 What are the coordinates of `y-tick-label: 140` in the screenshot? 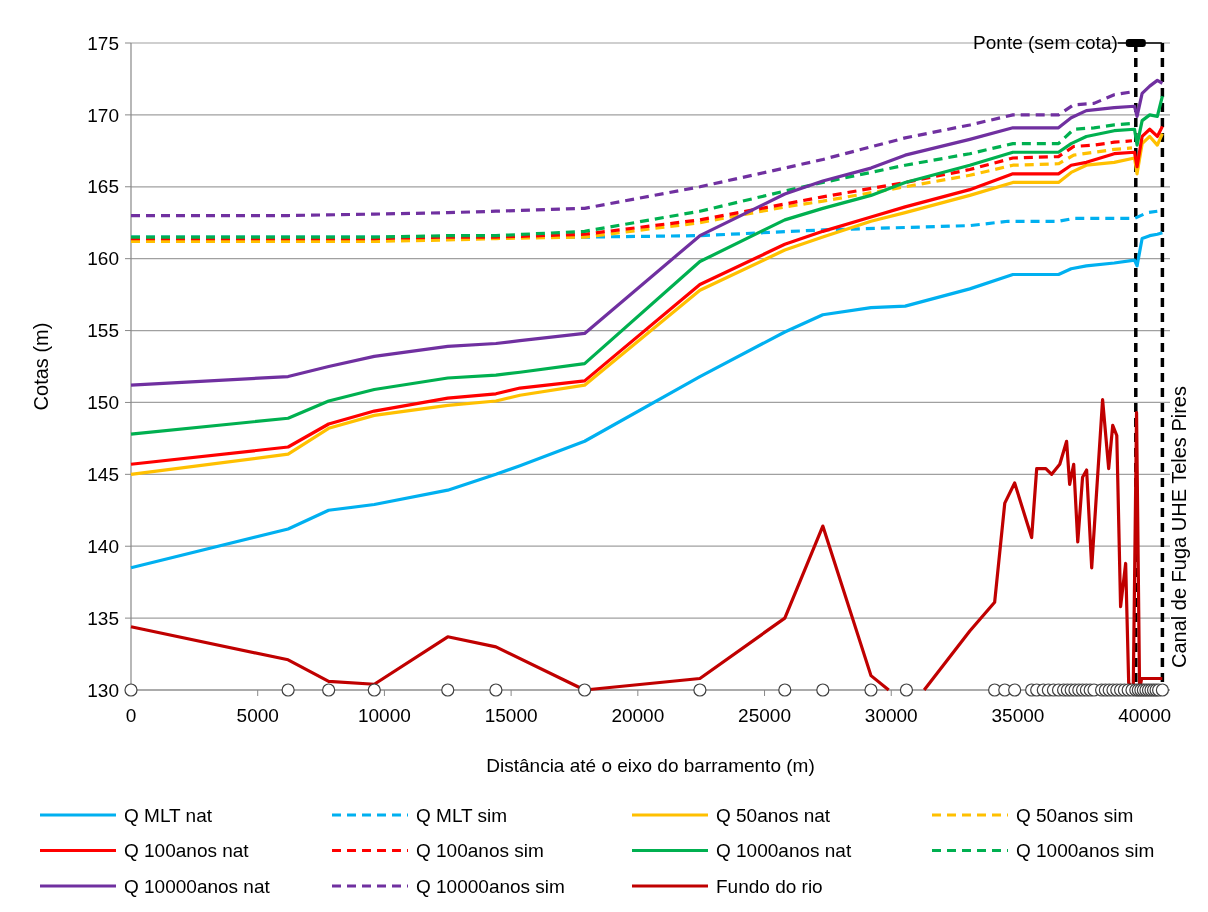 It's located at (103, 546).